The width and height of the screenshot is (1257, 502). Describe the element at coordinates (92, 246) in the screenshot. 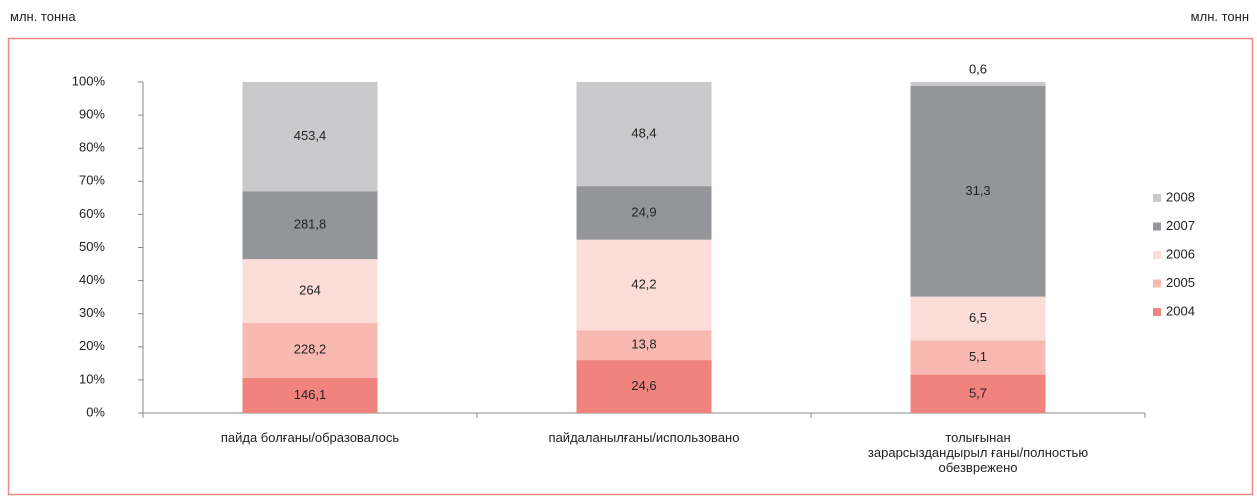

I see `y-tick-label: 50%` at that location.